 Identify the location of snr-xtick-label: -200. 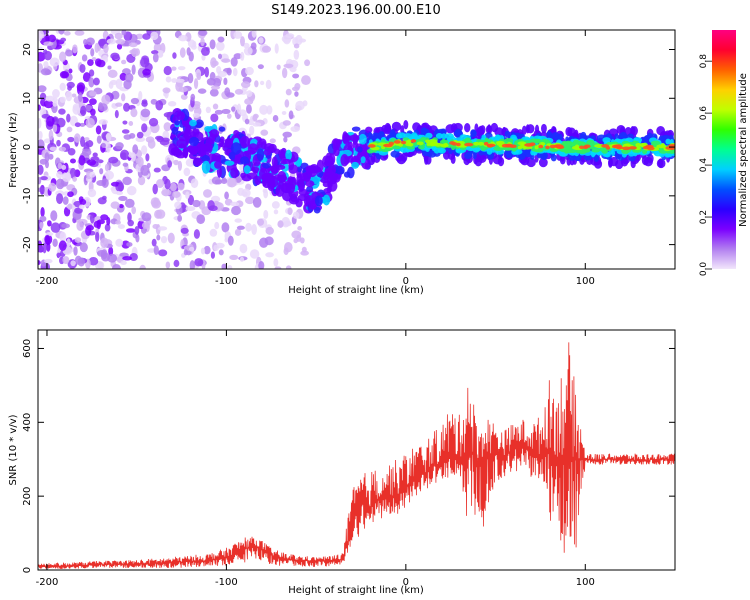
(47, 582).